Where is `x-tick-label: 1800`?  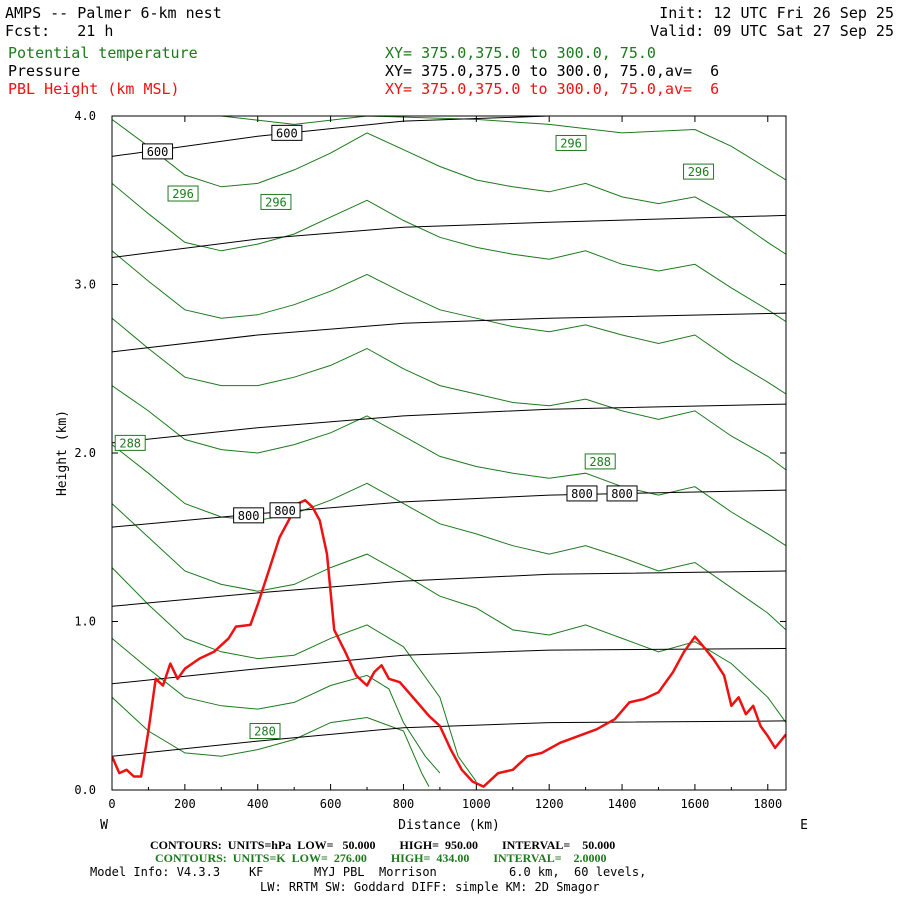 x-tick-label: 1800 is located at coordinates (767, 804).